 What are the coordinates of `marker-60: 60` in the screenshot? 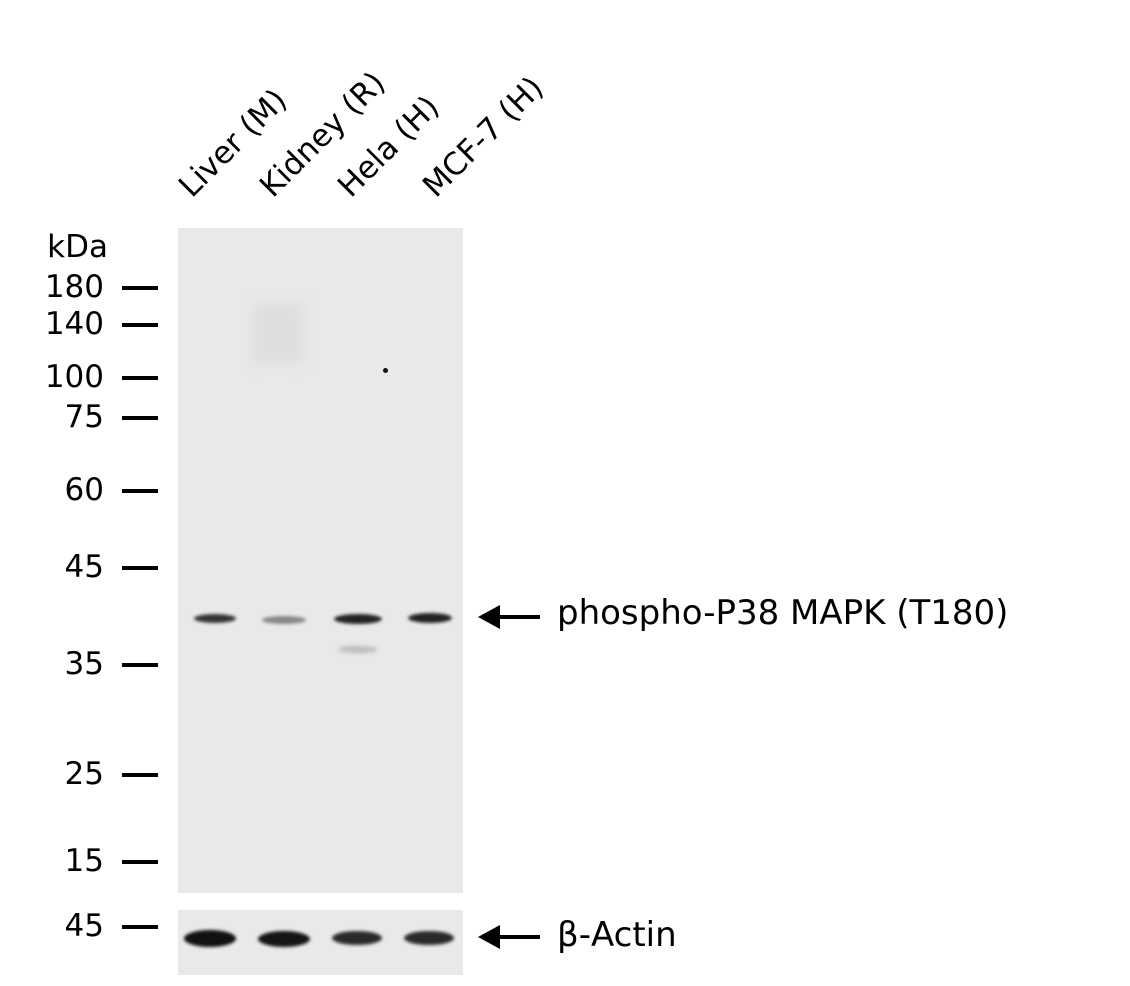 It's located at (84, 490).